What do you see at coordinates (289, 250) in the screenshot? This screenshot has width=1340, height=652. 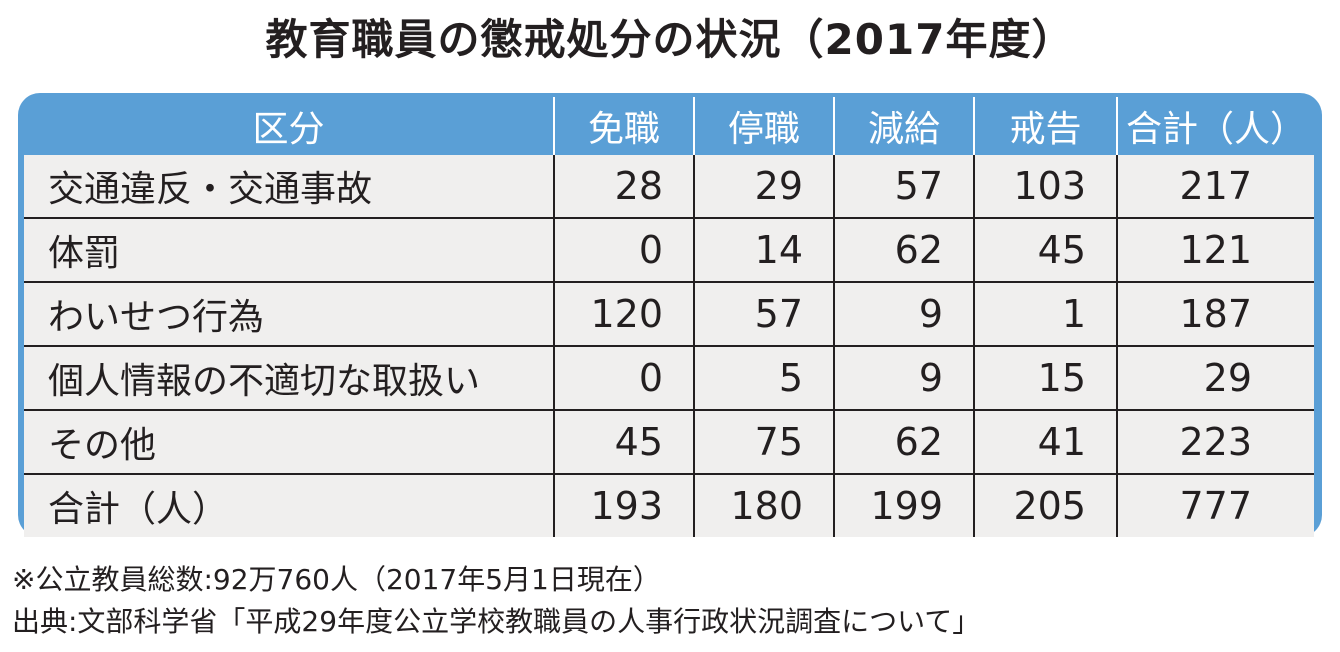 I see `row-label: 体罰` at bounding box center [289, 250].